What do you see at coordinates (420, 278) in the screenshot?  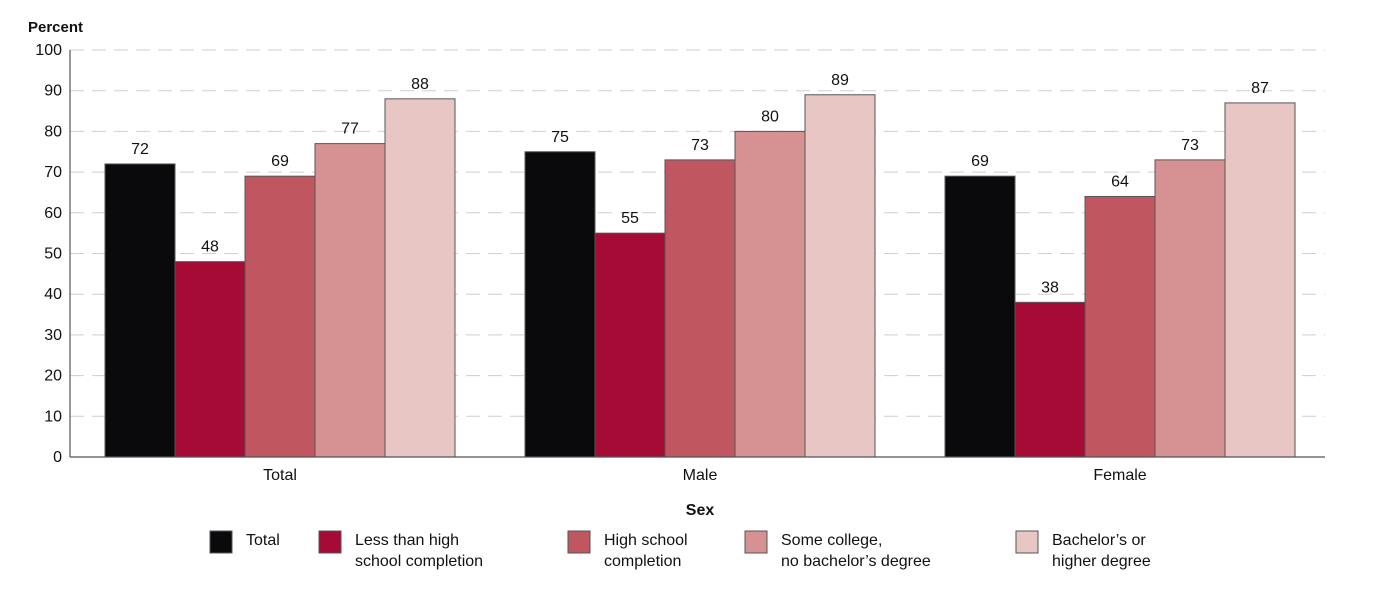 I see `bar-total-bachelor-s-or-higher-degree` at bounding box center [420, 278].